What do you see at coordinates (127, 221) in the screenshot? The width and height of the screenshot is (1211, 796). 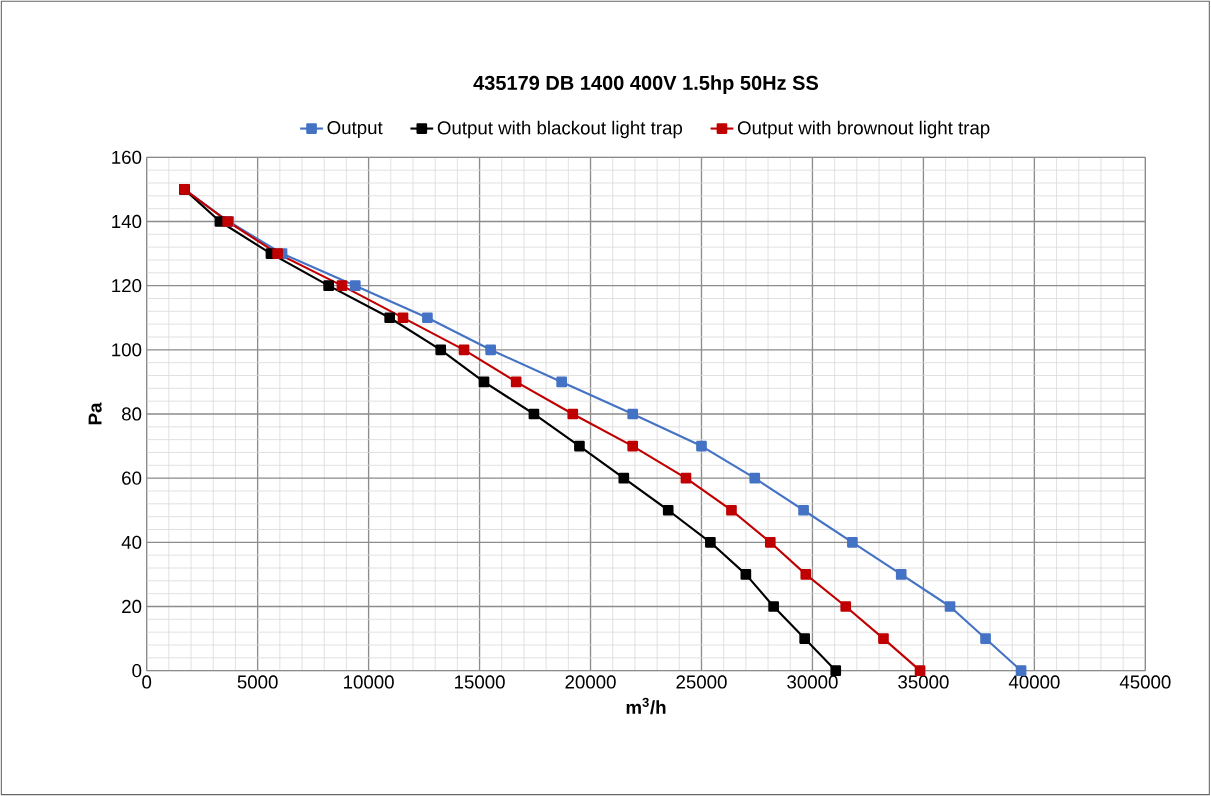 I see `y-tick-label: 140` at bounding box center [127, 221].